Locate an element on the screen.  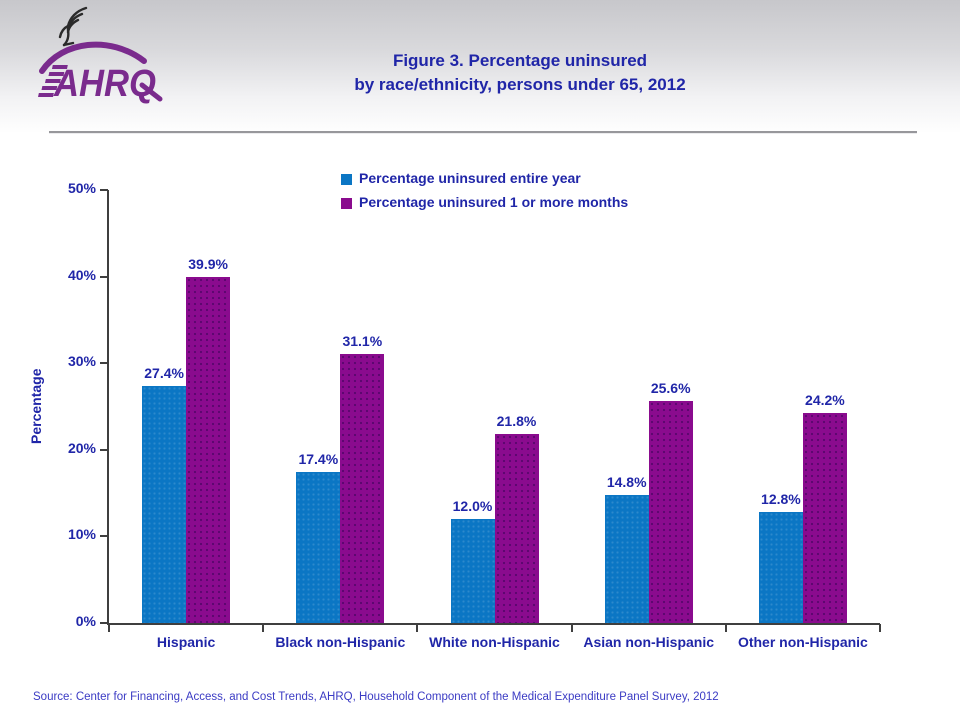
bar-value-label: 12.8% is located at coordinates (781, 499).